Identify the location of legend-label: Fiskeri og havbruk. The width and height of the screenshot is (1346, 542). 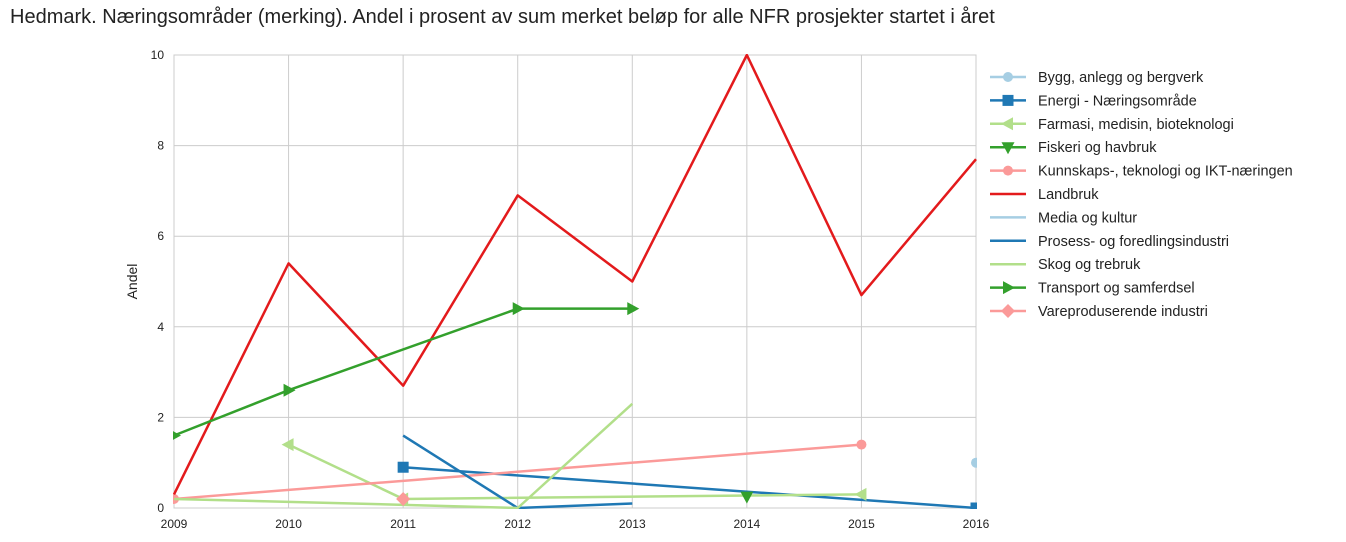
(1097, 148).